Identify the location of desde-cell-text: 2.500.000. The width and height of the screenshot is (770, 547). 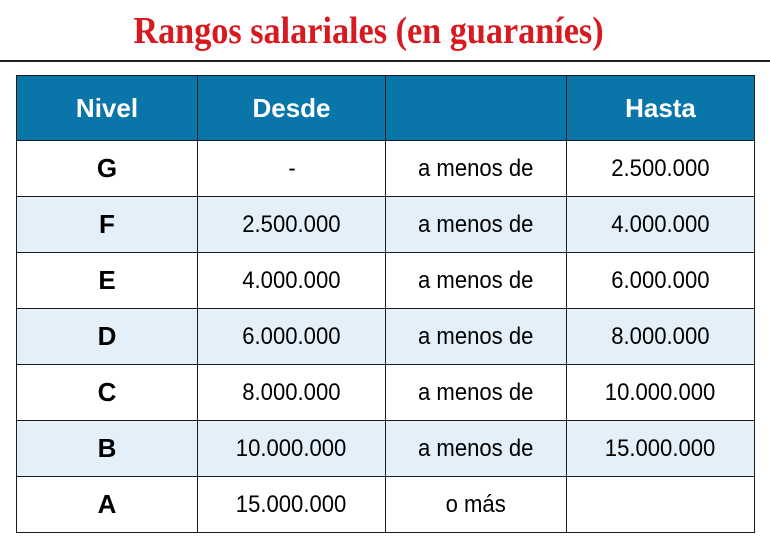
(291, 224).